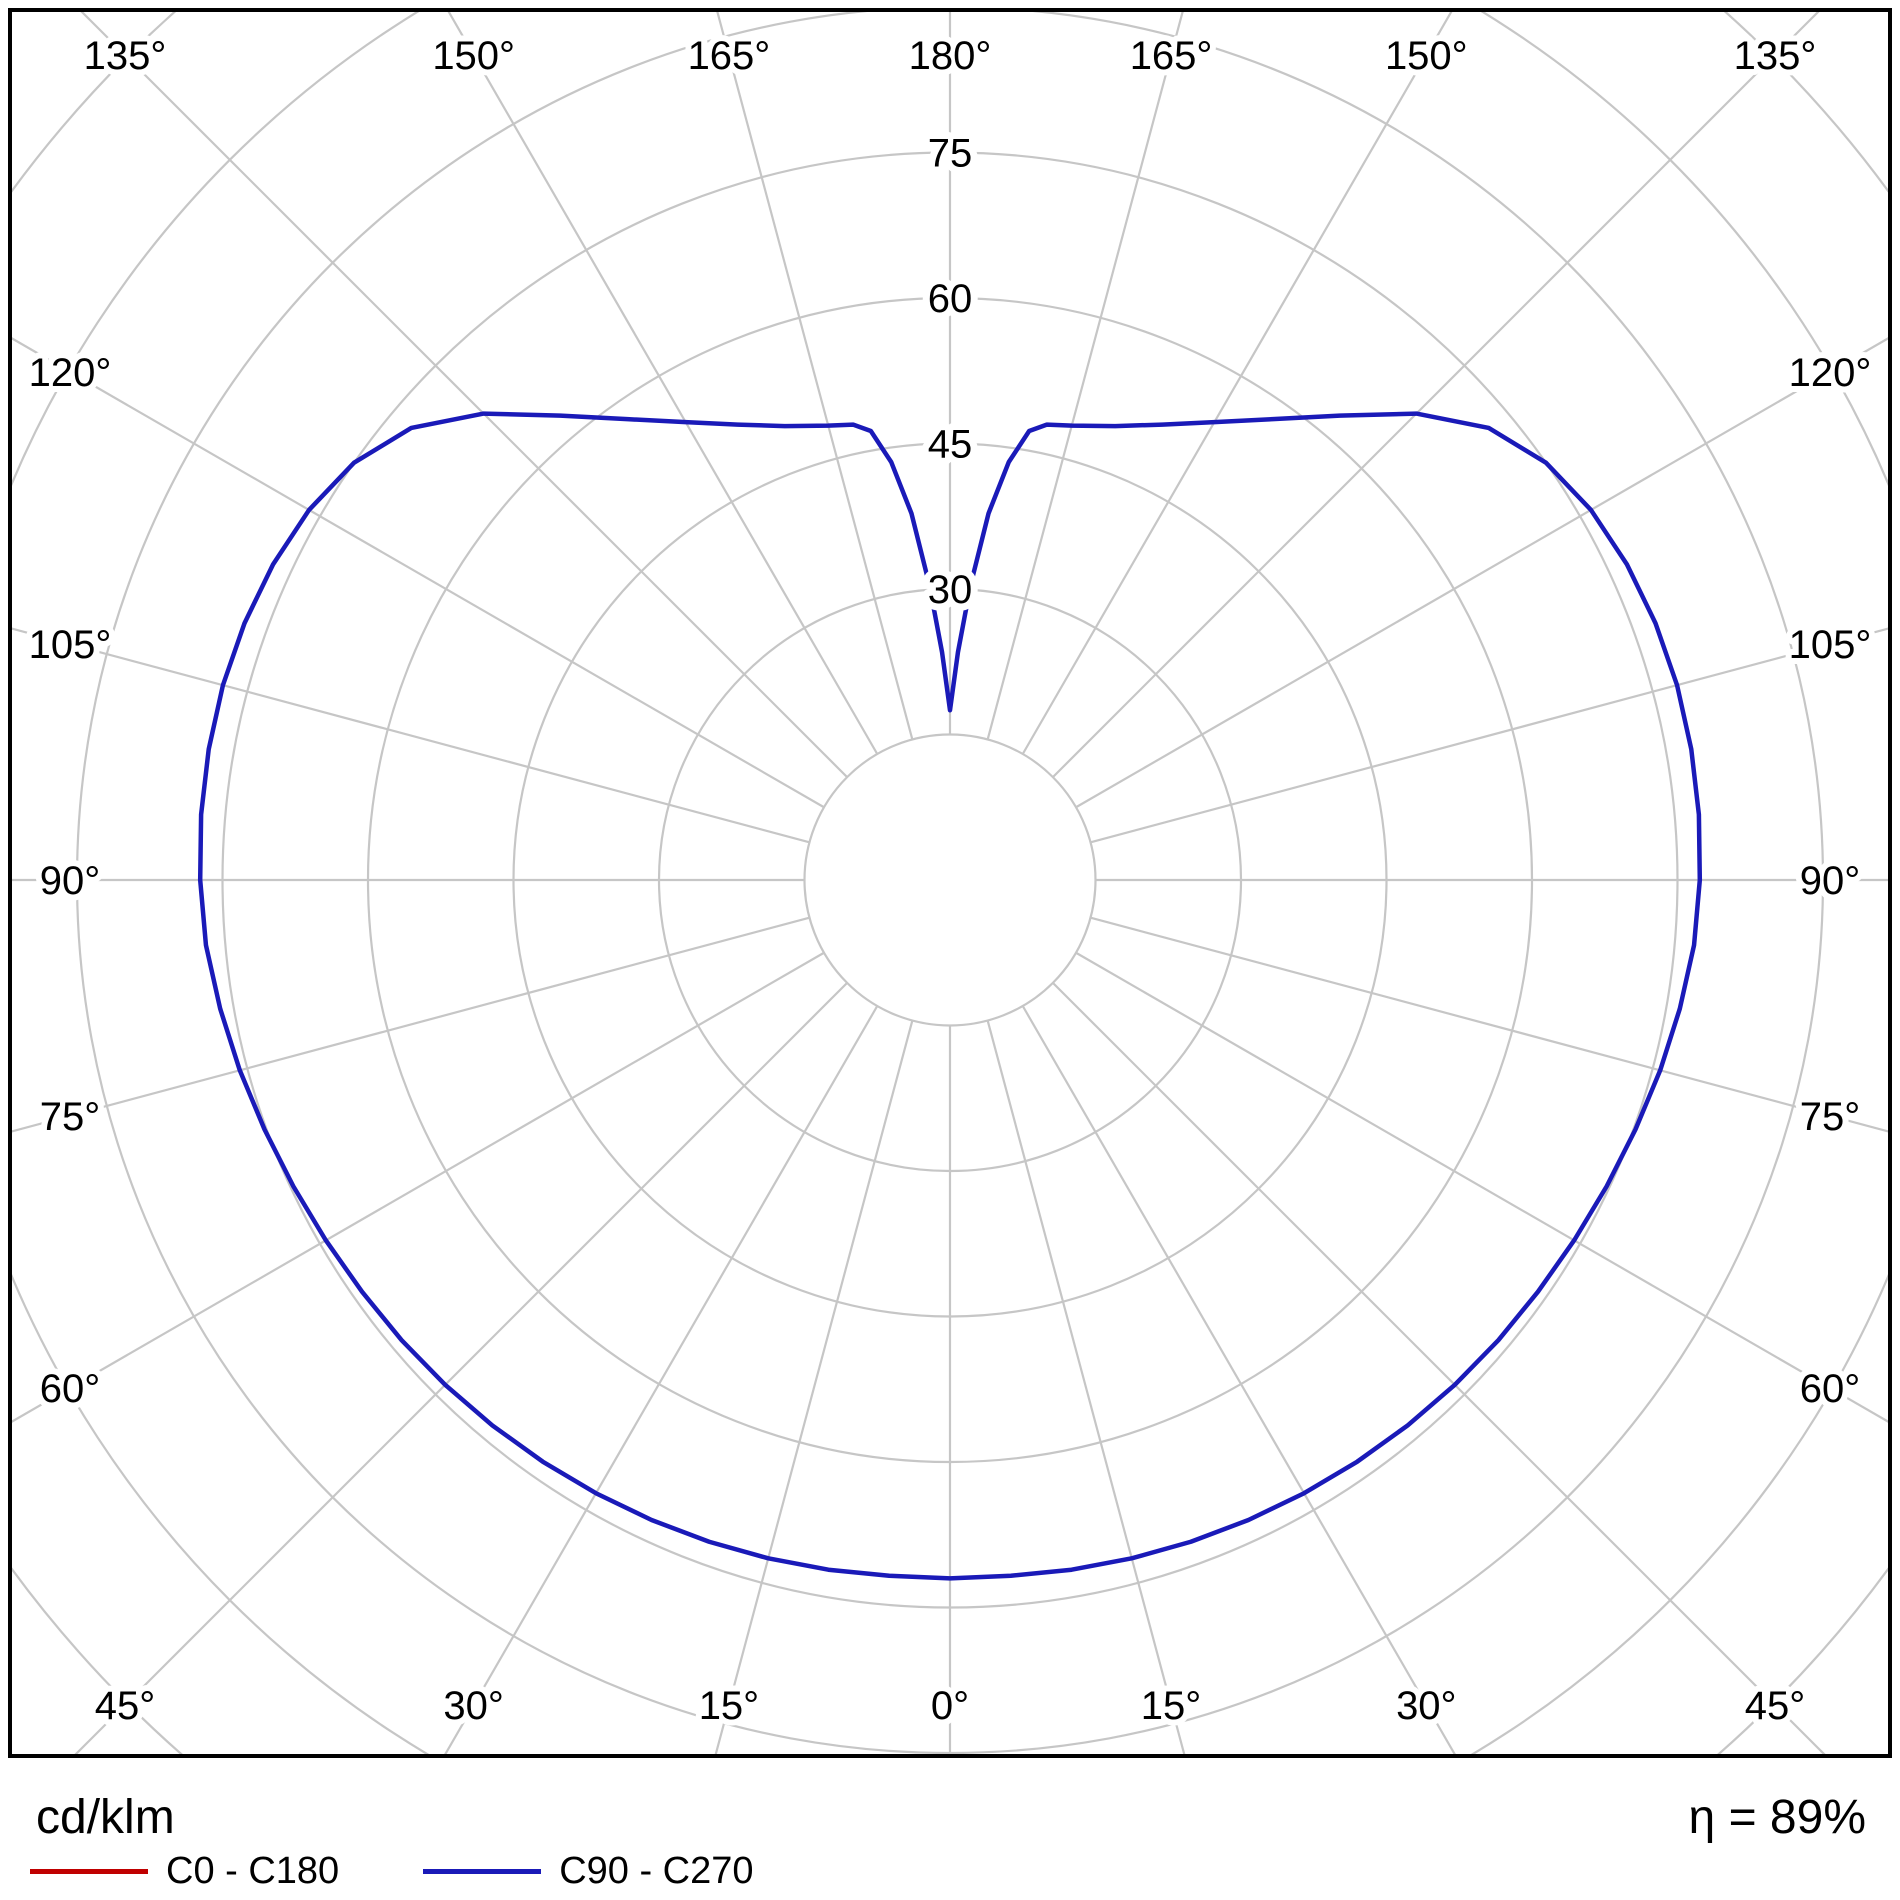 This screenshot has height=1900, width=1900. Describe the element at coordinates (656, 1871) in the screenshot. I see `legend-label-c90-c270: C90 - C270` at that location.